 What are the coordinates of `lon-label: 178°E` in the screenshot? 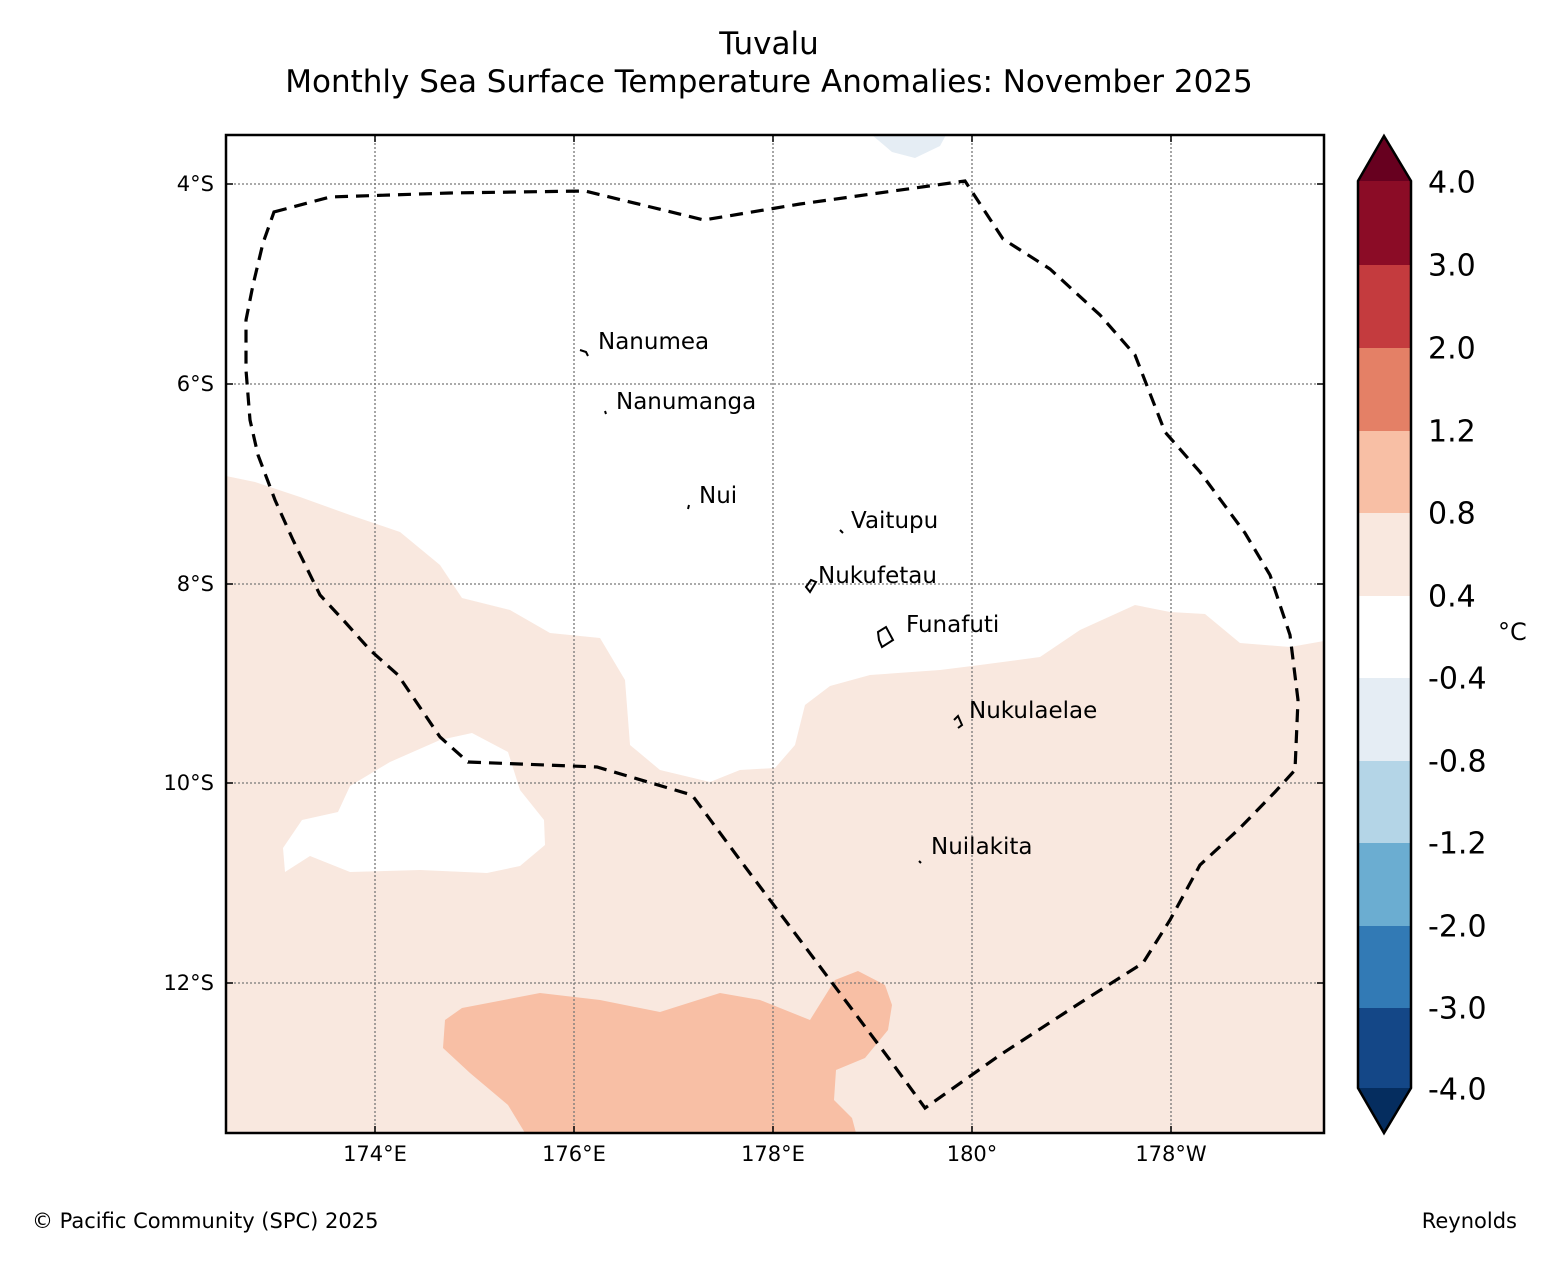 It's located at (773, 1154).